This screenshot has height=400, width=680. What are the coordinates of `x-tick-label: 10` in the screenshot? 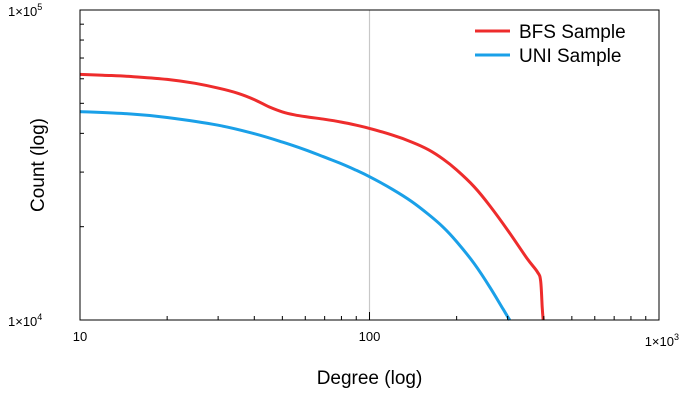 It's located at (80, 336).